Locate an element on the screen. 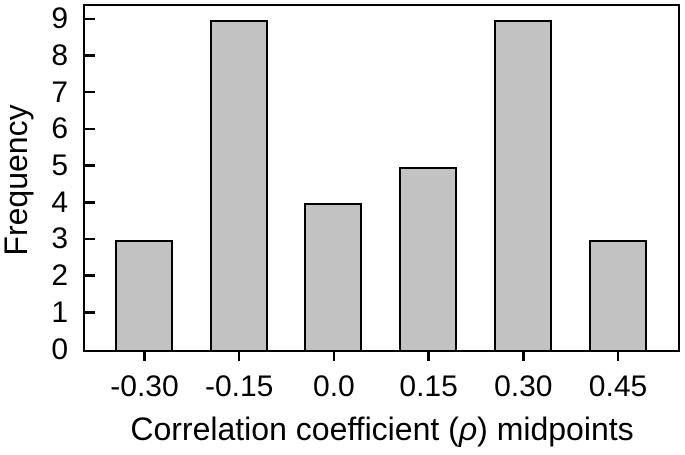 The height and width of the screenshot is (455, 685). y-tick-label: 7 is located at coordinates (59, 92).